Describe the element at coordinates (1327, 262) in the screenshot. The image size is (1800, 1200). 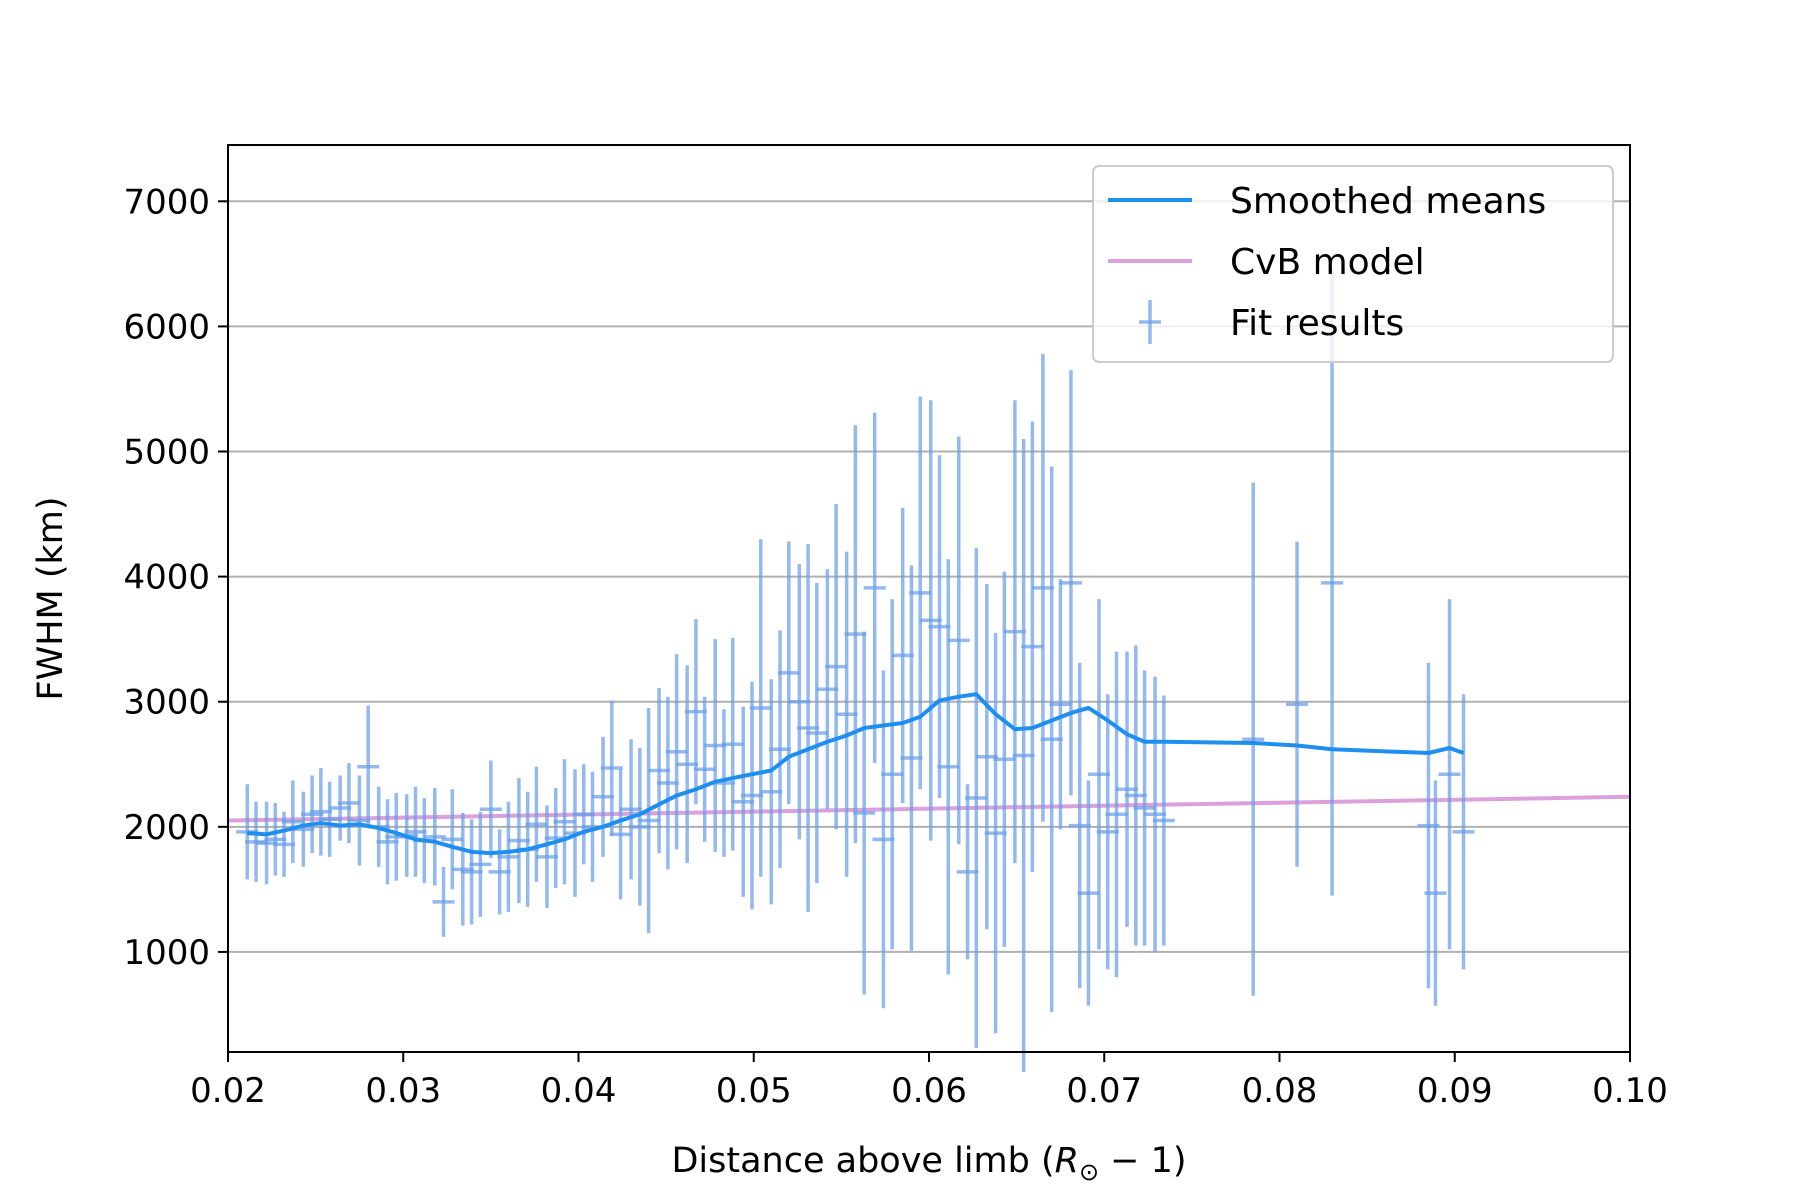
I see `legend-label-cvb-model: CvB model` at that location.